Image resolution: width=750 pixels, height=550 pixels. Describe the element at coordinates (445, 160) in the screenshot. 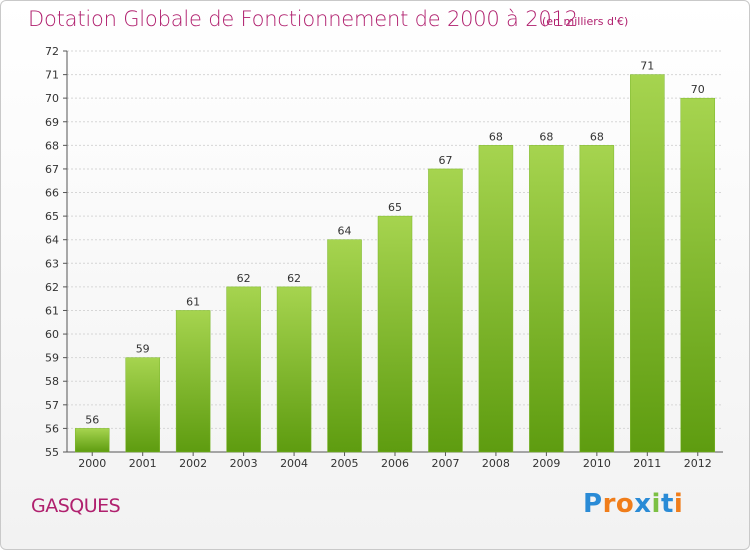

I see `value-label-2007: 67` at that location.